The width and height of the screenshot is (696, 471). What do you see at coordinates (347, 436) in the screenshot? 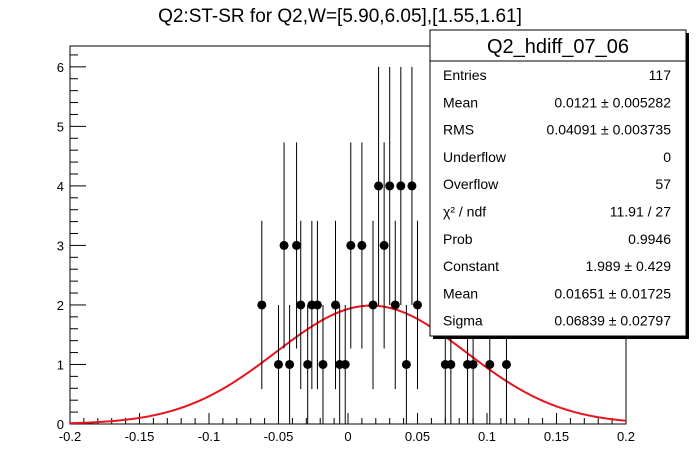
I see `x-tick-label: 0` at bounding box center [347, 436].